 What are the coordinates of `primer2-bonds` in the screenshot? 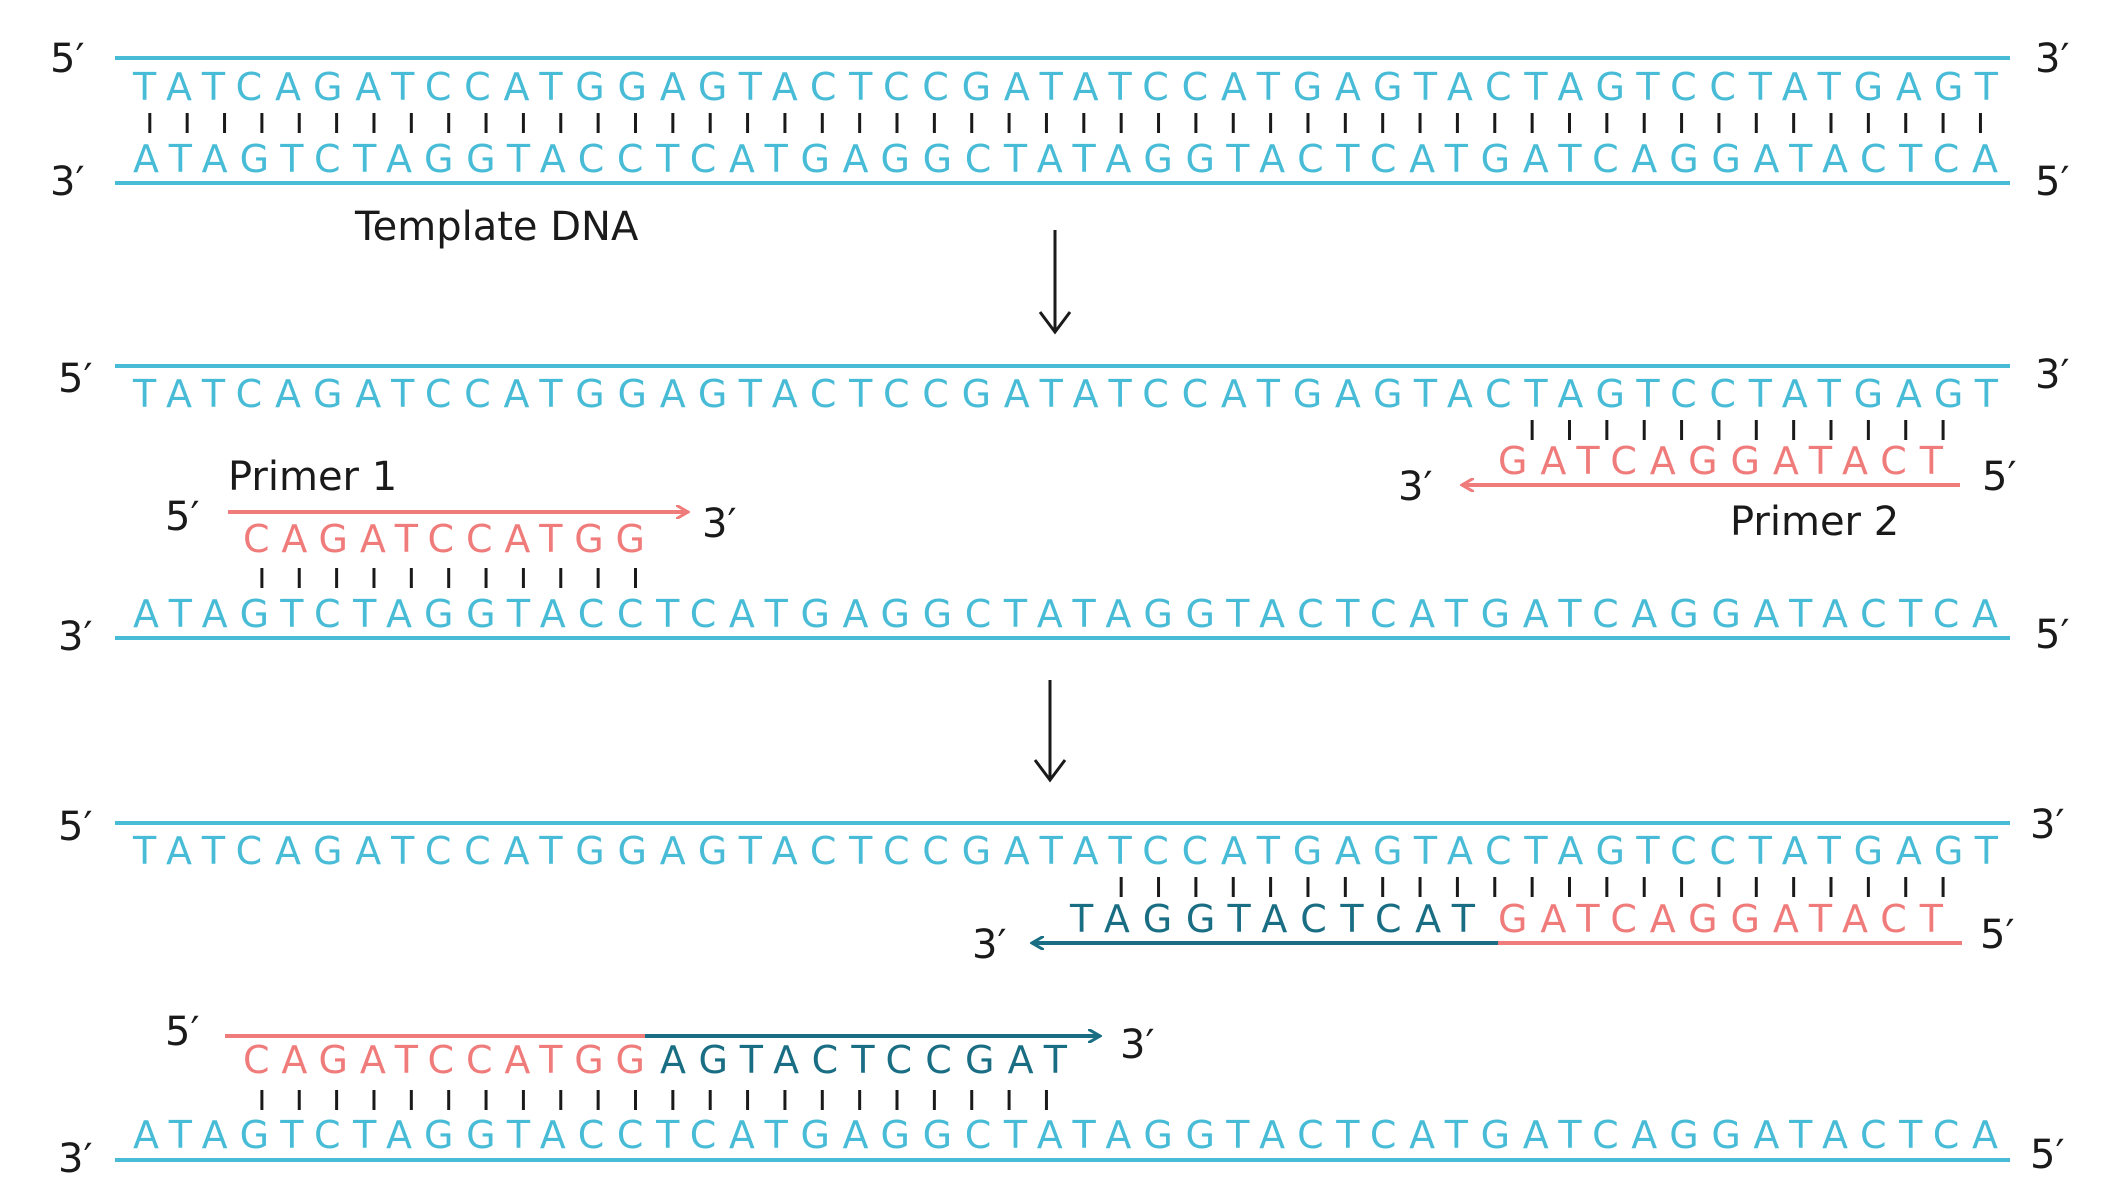 It's located at (1737, 430).